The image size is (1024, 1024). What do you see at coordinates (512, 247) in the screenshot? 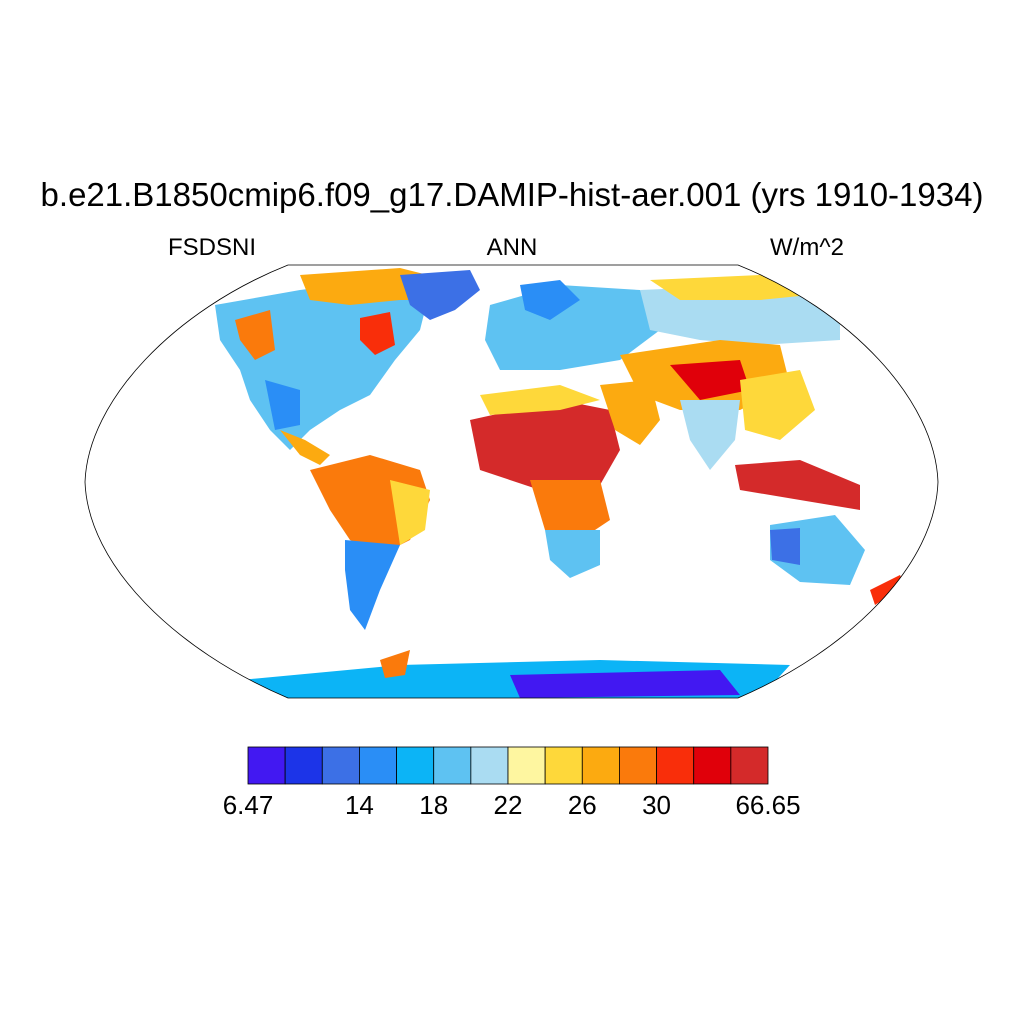
I see `season-label: ANN` at bounding box center [512, 247].